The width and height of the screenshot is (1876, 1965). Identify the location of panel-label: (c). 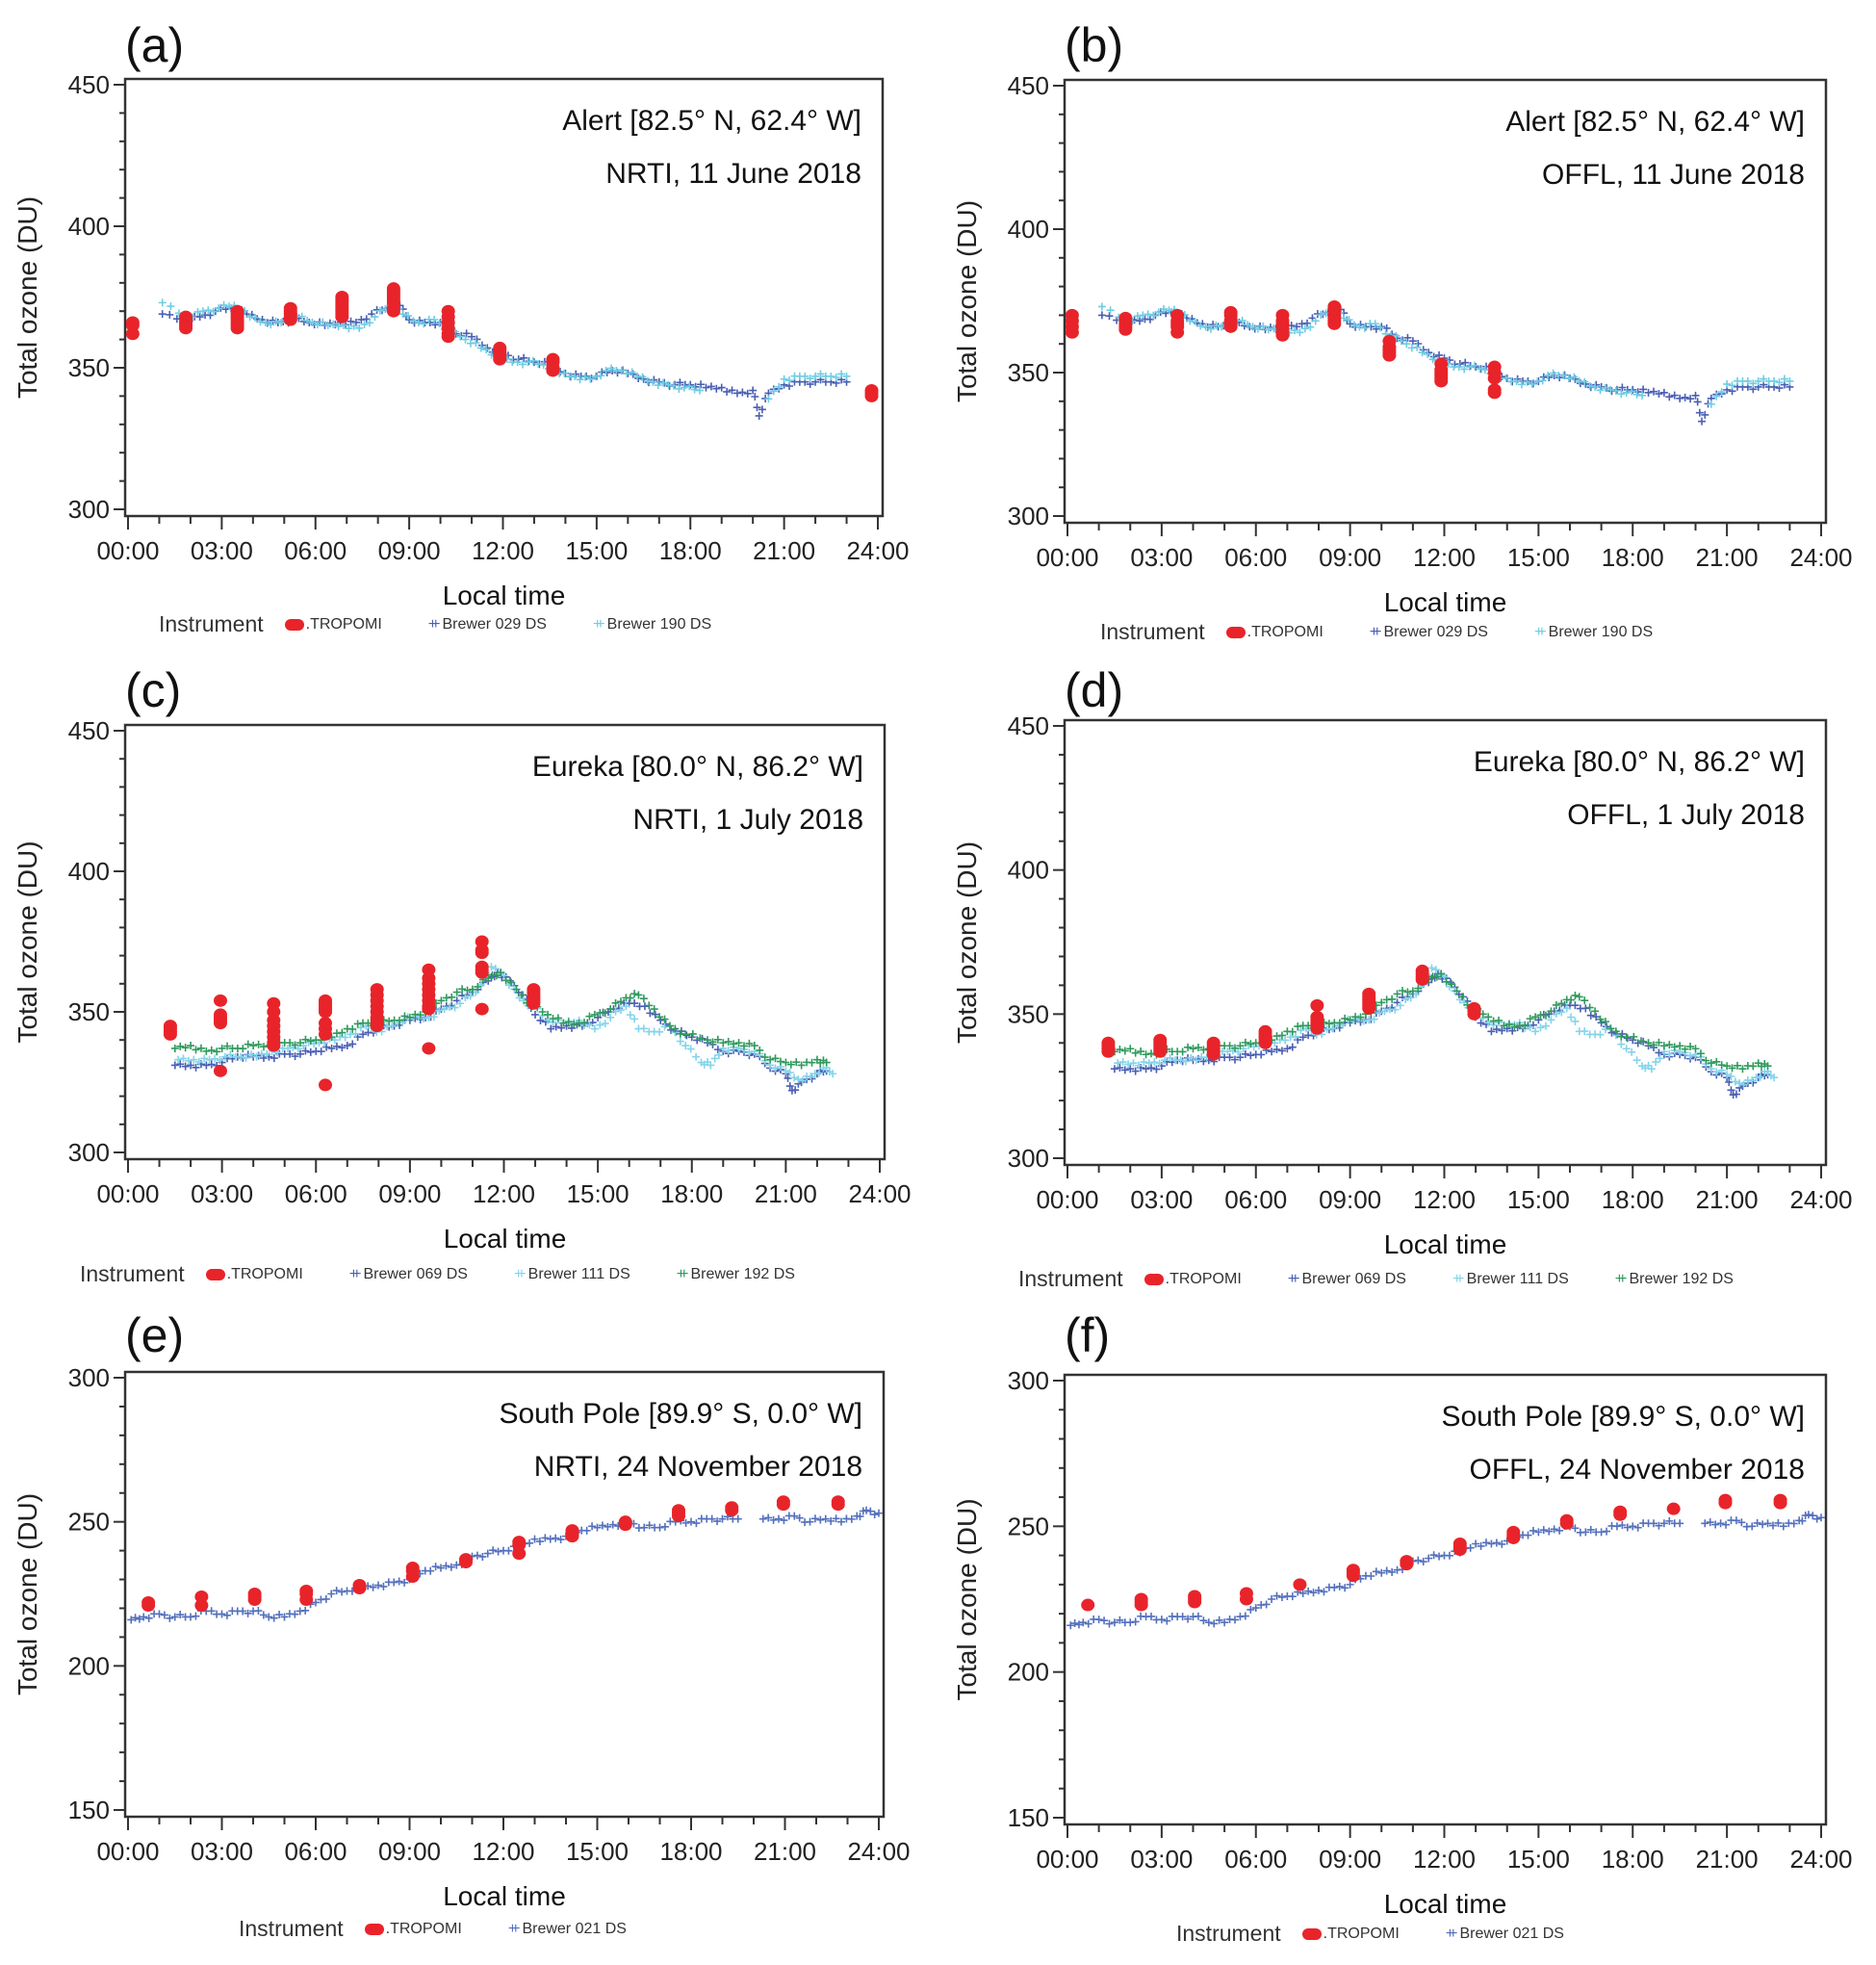
(153, 690).